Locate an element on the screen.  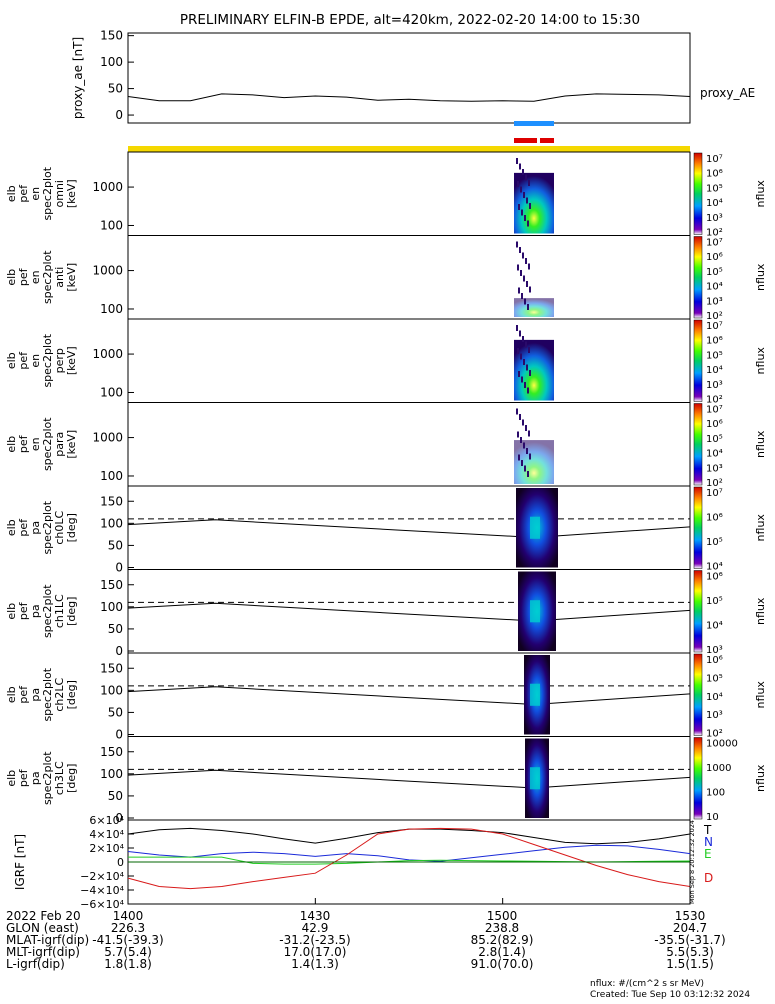
panel-ylabel-line: omni is located at coordinates (59, 193).